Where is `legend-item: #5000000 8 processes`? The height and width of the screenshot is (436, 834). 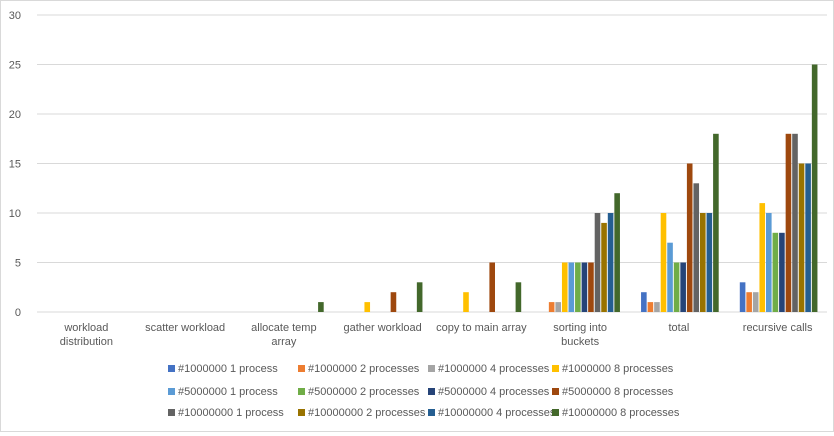
legend-item: #5000000 8 processes is located at coordinates (613, 392).